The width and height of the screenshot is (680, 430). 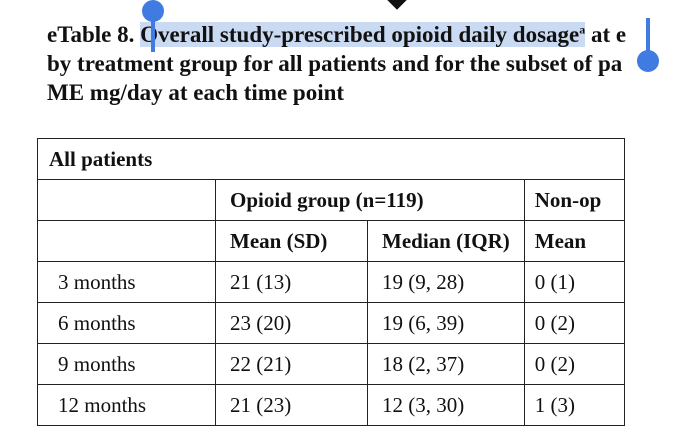 What do you see at coordinates (126, 405) in the screenshot?
I see `row-label: 12 months` at bounding box center [126, 405].